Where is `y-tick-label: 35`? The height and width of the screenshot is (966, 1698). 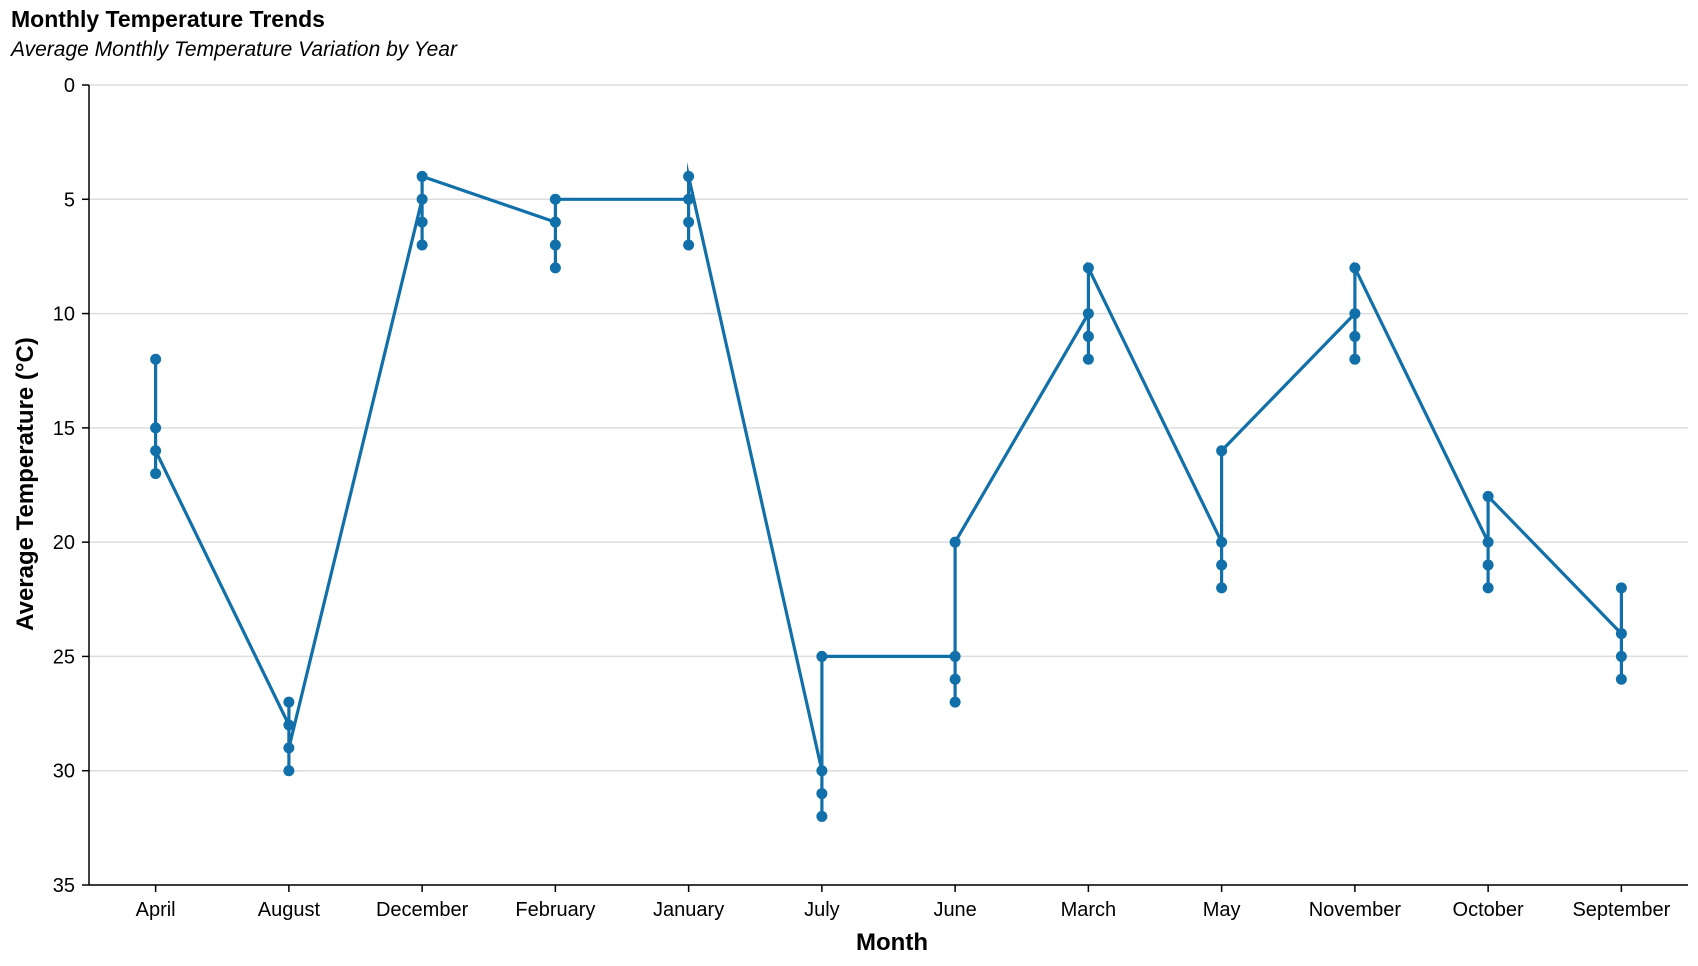 y-tick-label: 35 is located at coordinates (64, 886).